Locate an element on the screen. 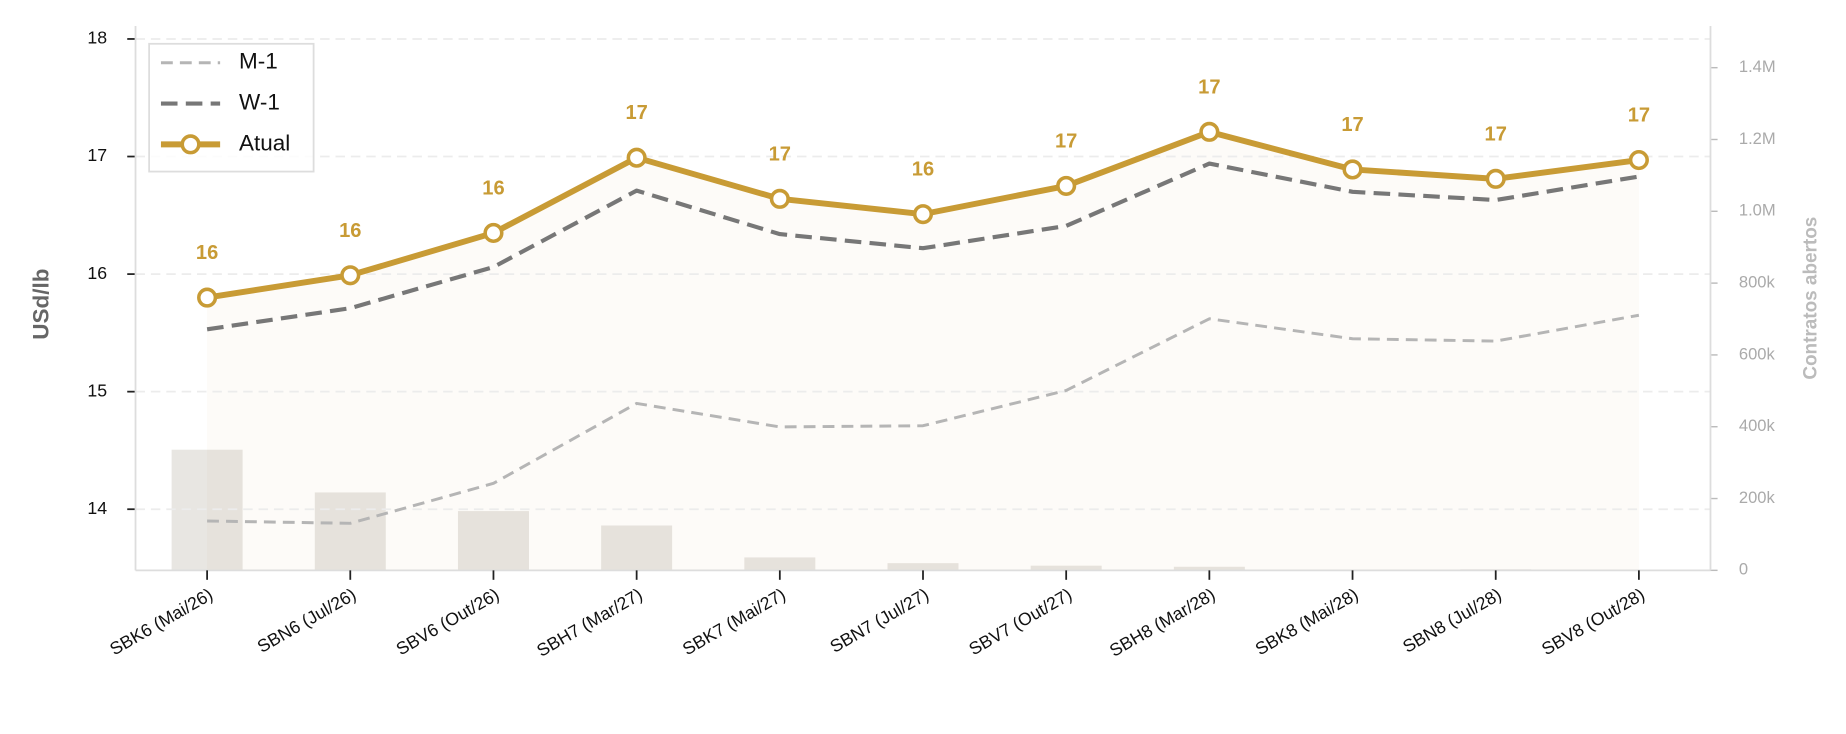 Image resolution: width=1846 pixels, height=734 pixels. x-tick-label: SBV7 (Out/27) is located at coordinates (1020, 621).